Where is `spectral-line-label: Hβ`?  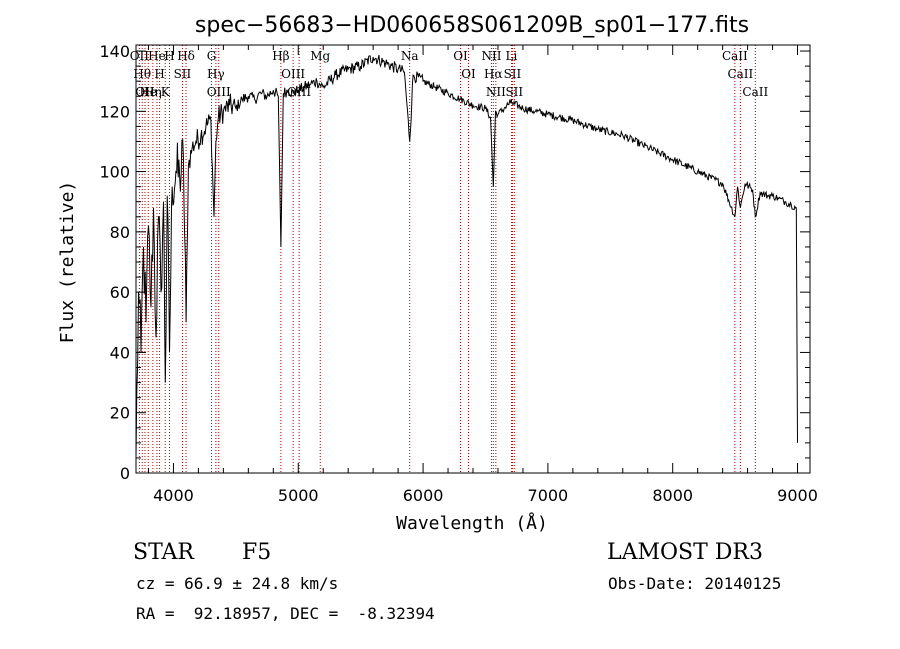 spectral-line-label: Hβ is located at coordinates (280, 56).